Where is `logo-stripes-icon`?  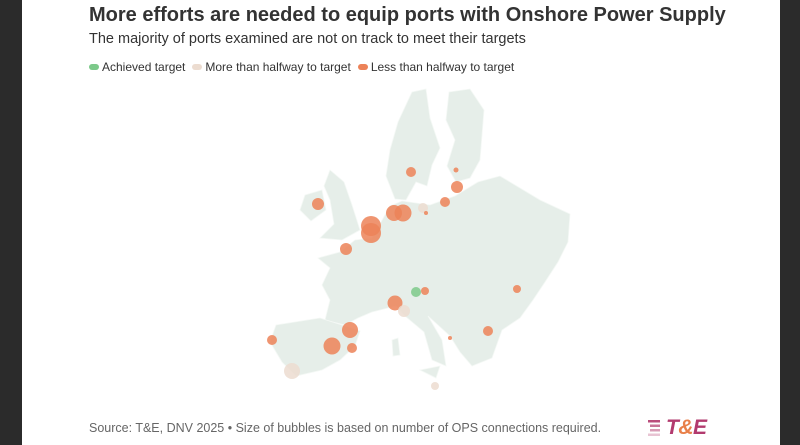
logo-stripes-icon is located at coordinates (654, 428).